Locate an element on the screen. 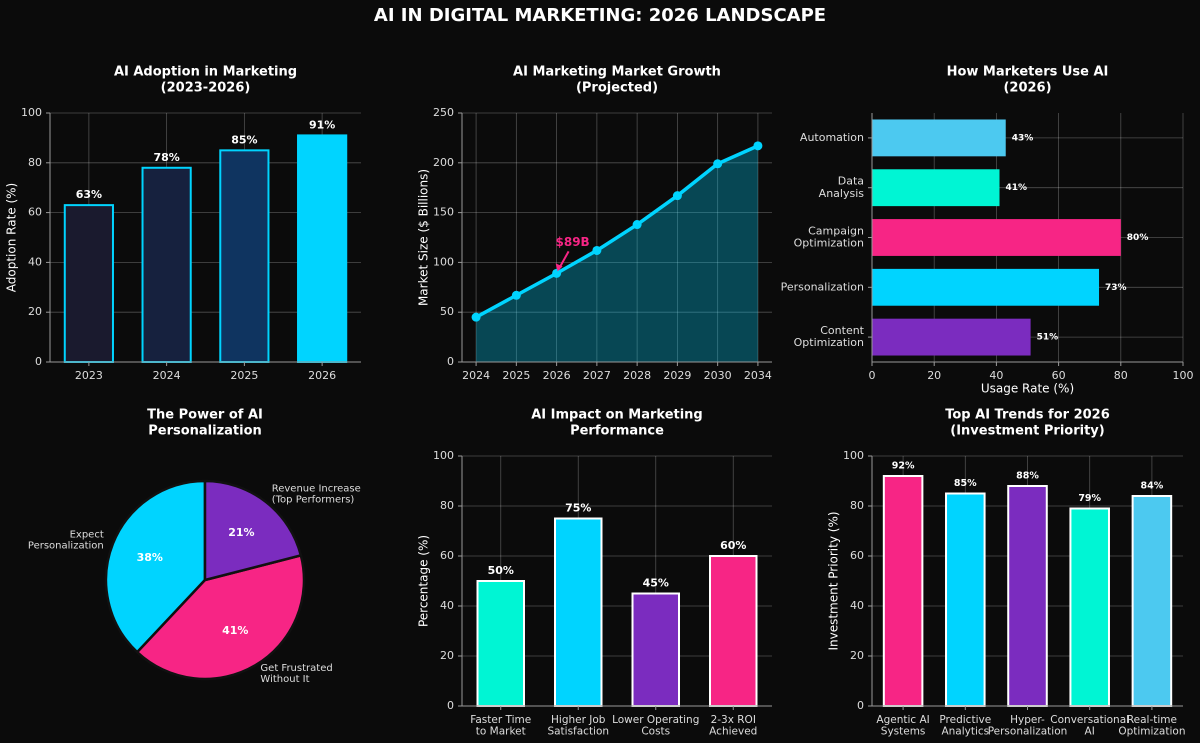 This screenshot has width=1200, height=743. value-label: 79% is located at coordinates (1089, 498).